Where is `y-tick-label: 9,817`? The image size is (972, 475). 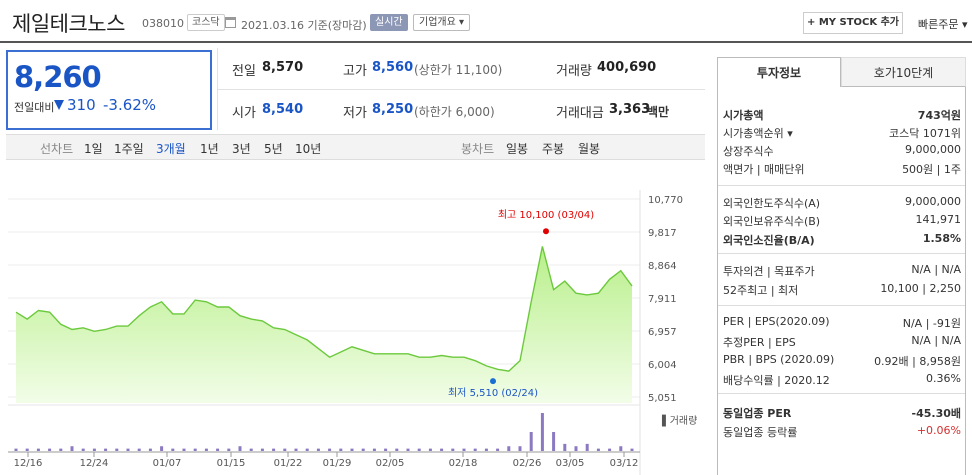 y-tick-label: 9,817 is located at coordinates (662, 233).